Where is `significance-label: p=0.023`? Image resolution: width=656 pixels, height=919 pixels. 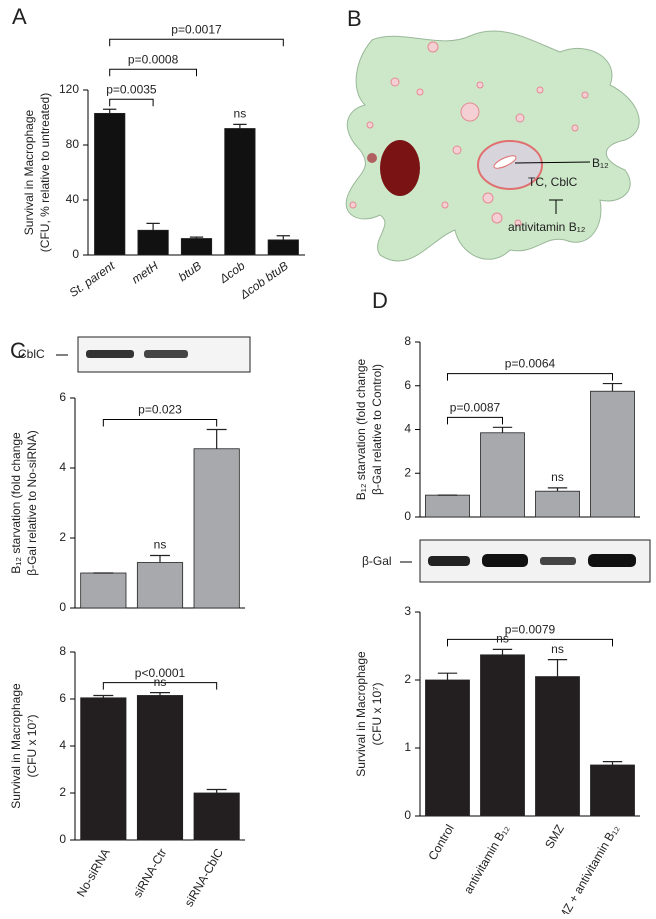
significance-label: p=0.023 is located at coordinates (160, 410).